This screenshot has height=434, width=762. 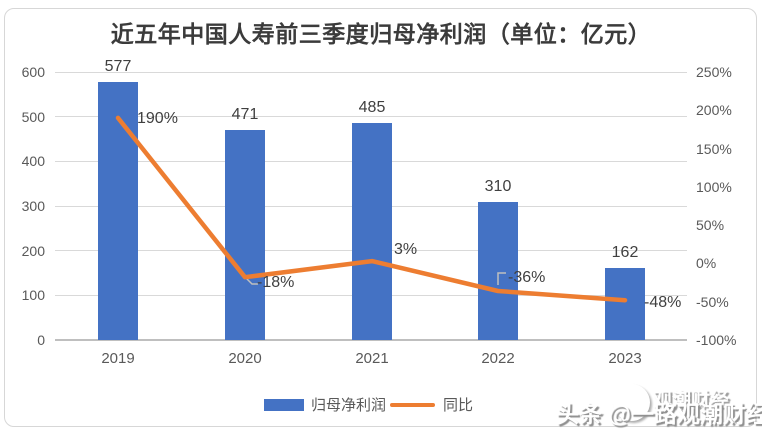 I want to click on x-label-2021: 2021, so click(x=372, y=358).